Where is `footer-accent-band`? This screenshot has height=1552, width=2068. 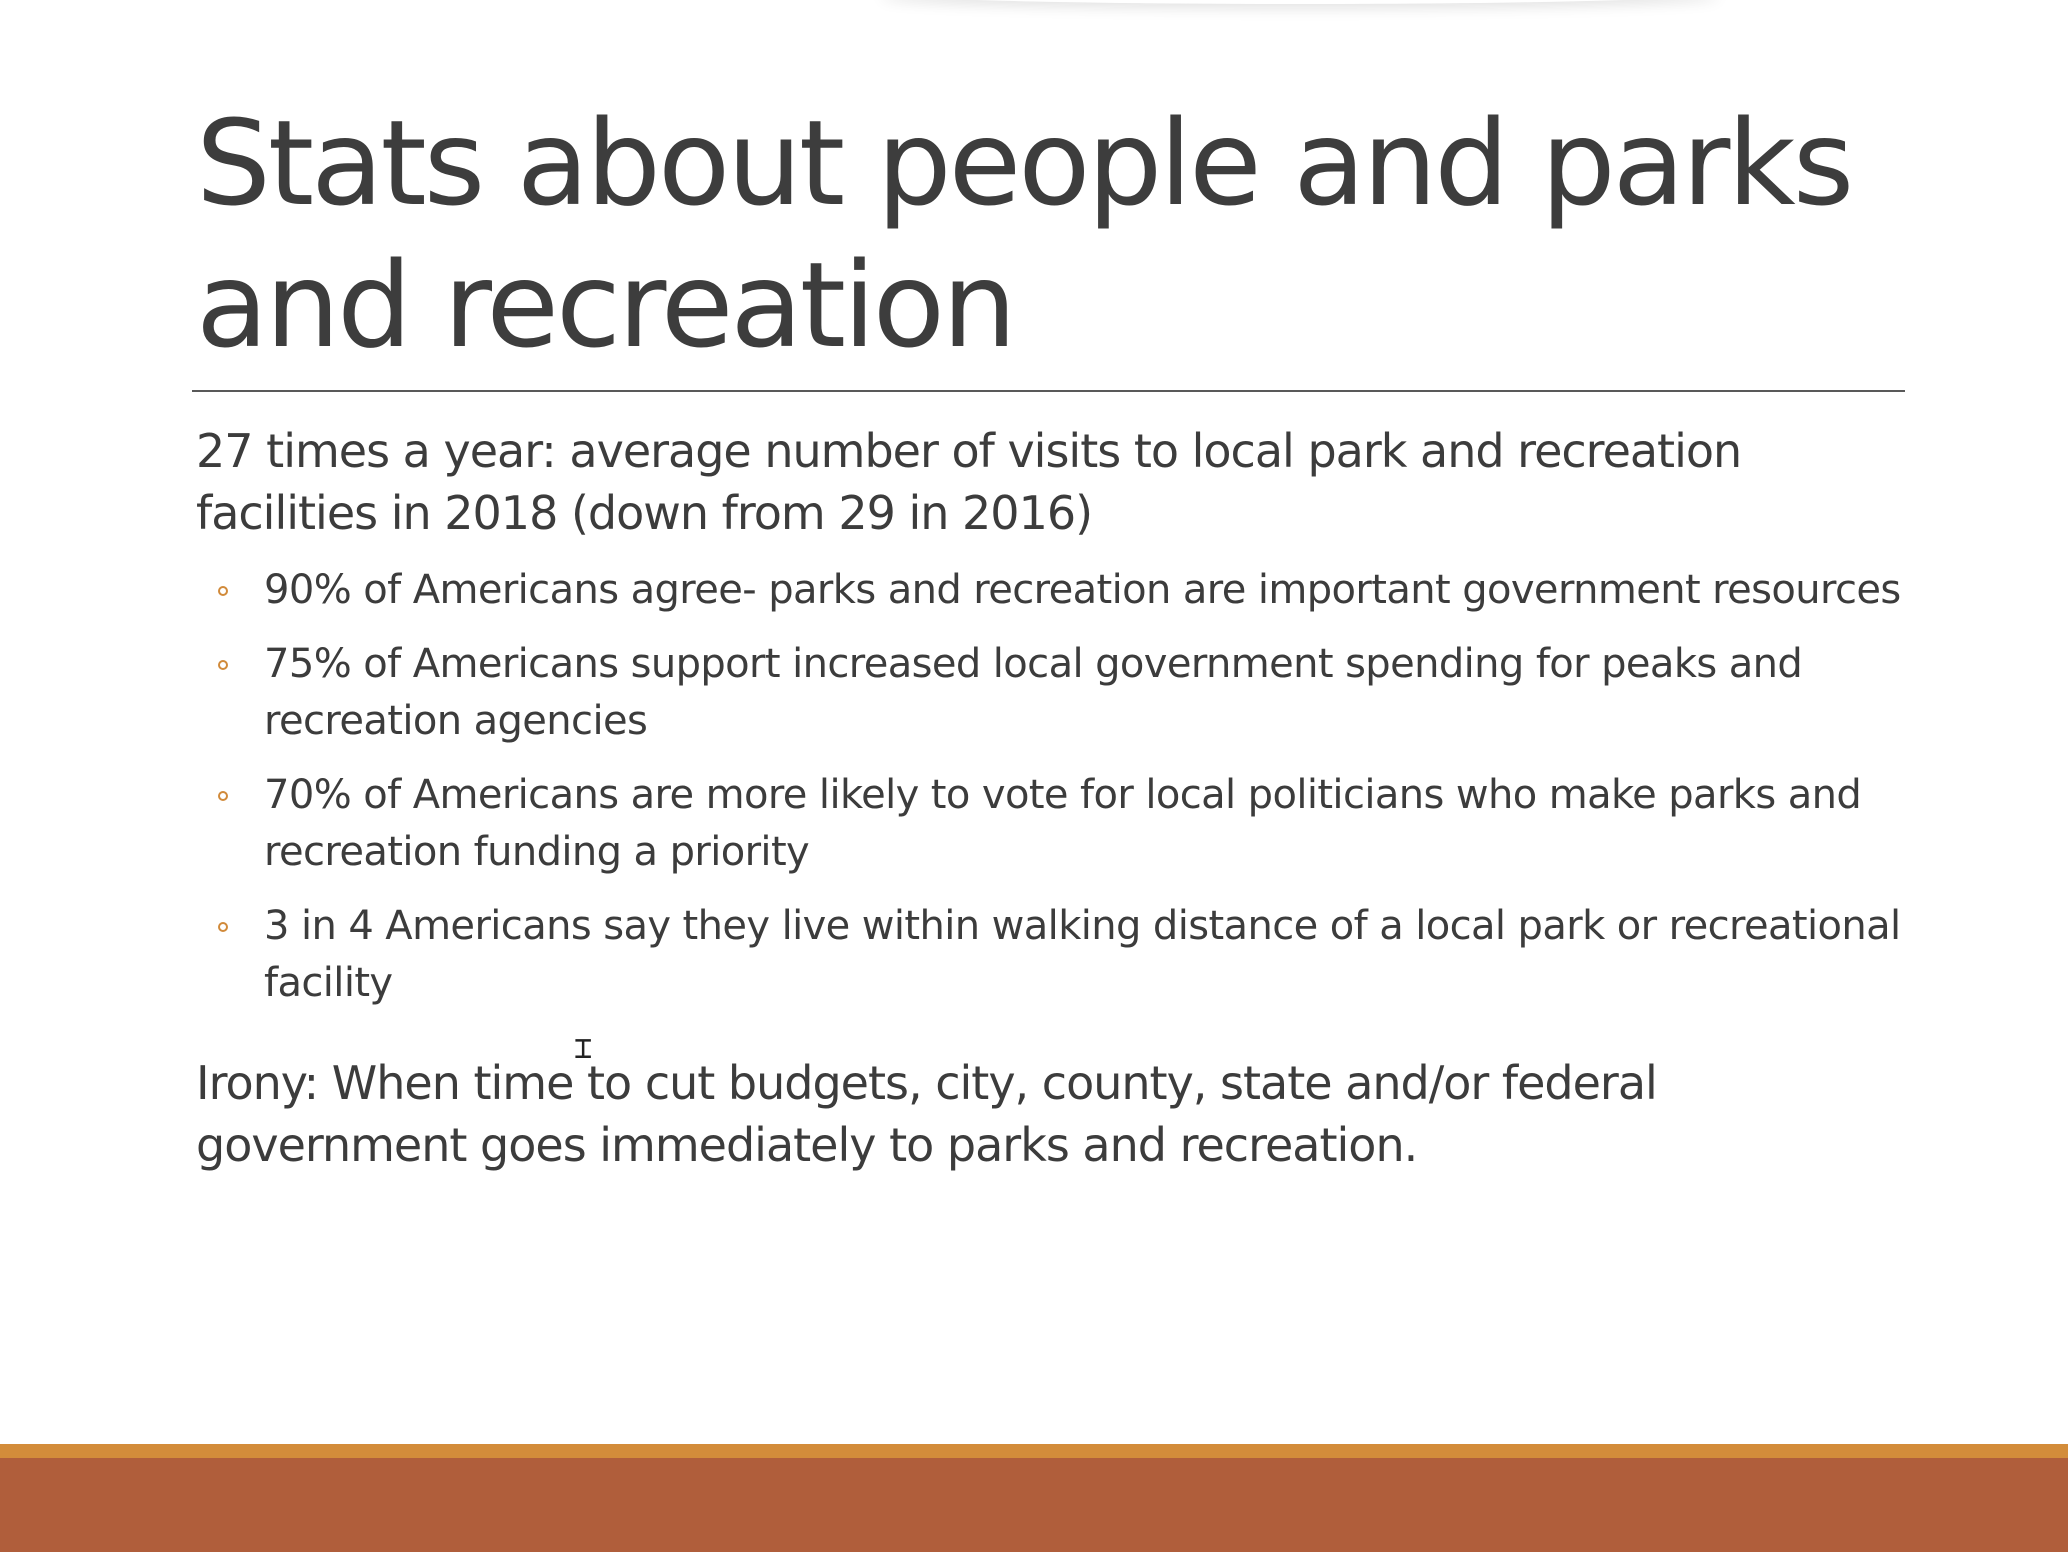
footer-accent-band is located at coordinates (1034, 1451).